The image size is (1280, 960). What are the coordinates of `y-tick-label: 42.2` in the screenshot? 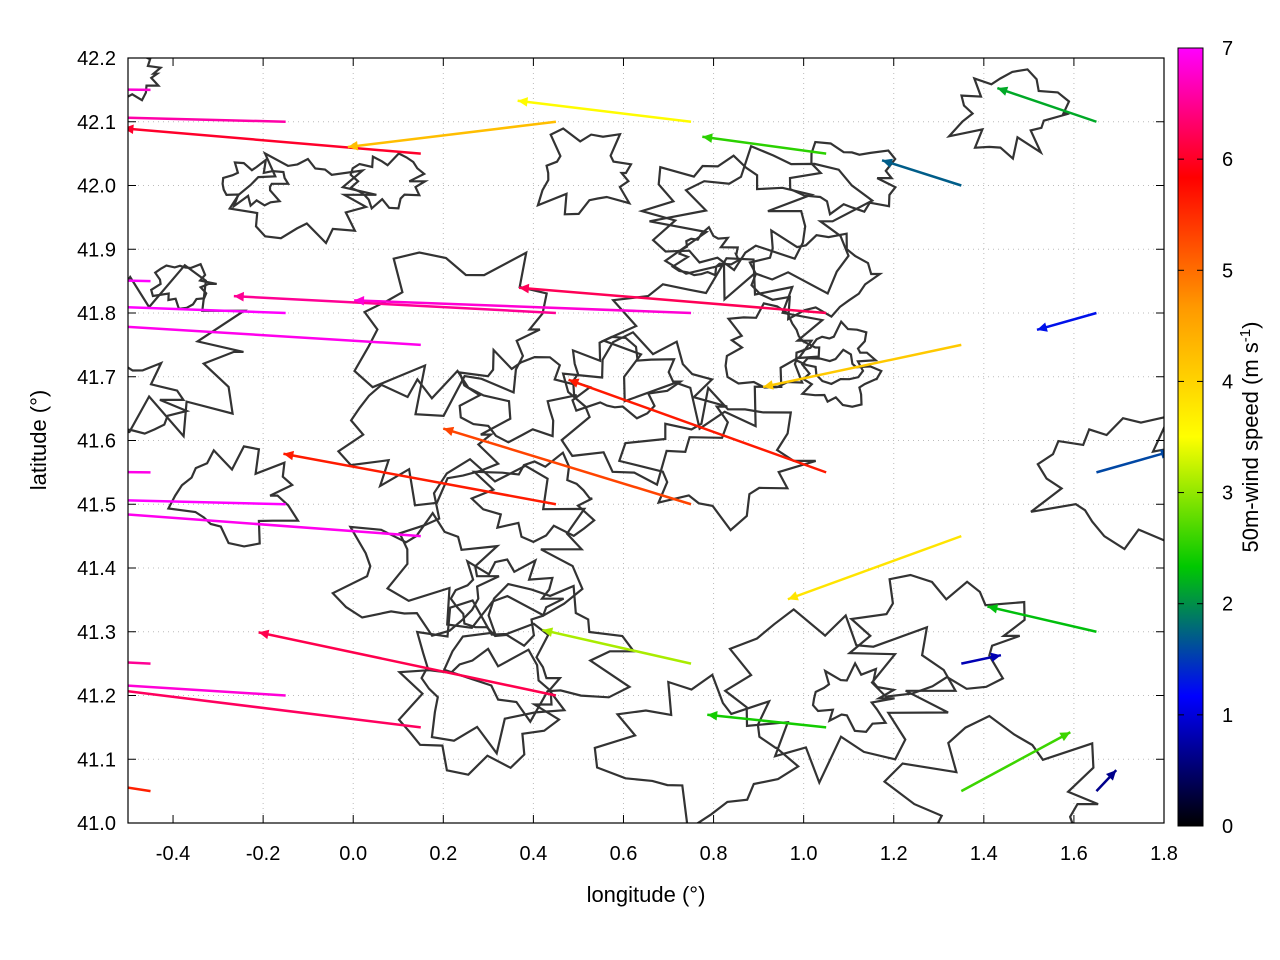 It's located at (96, 59).